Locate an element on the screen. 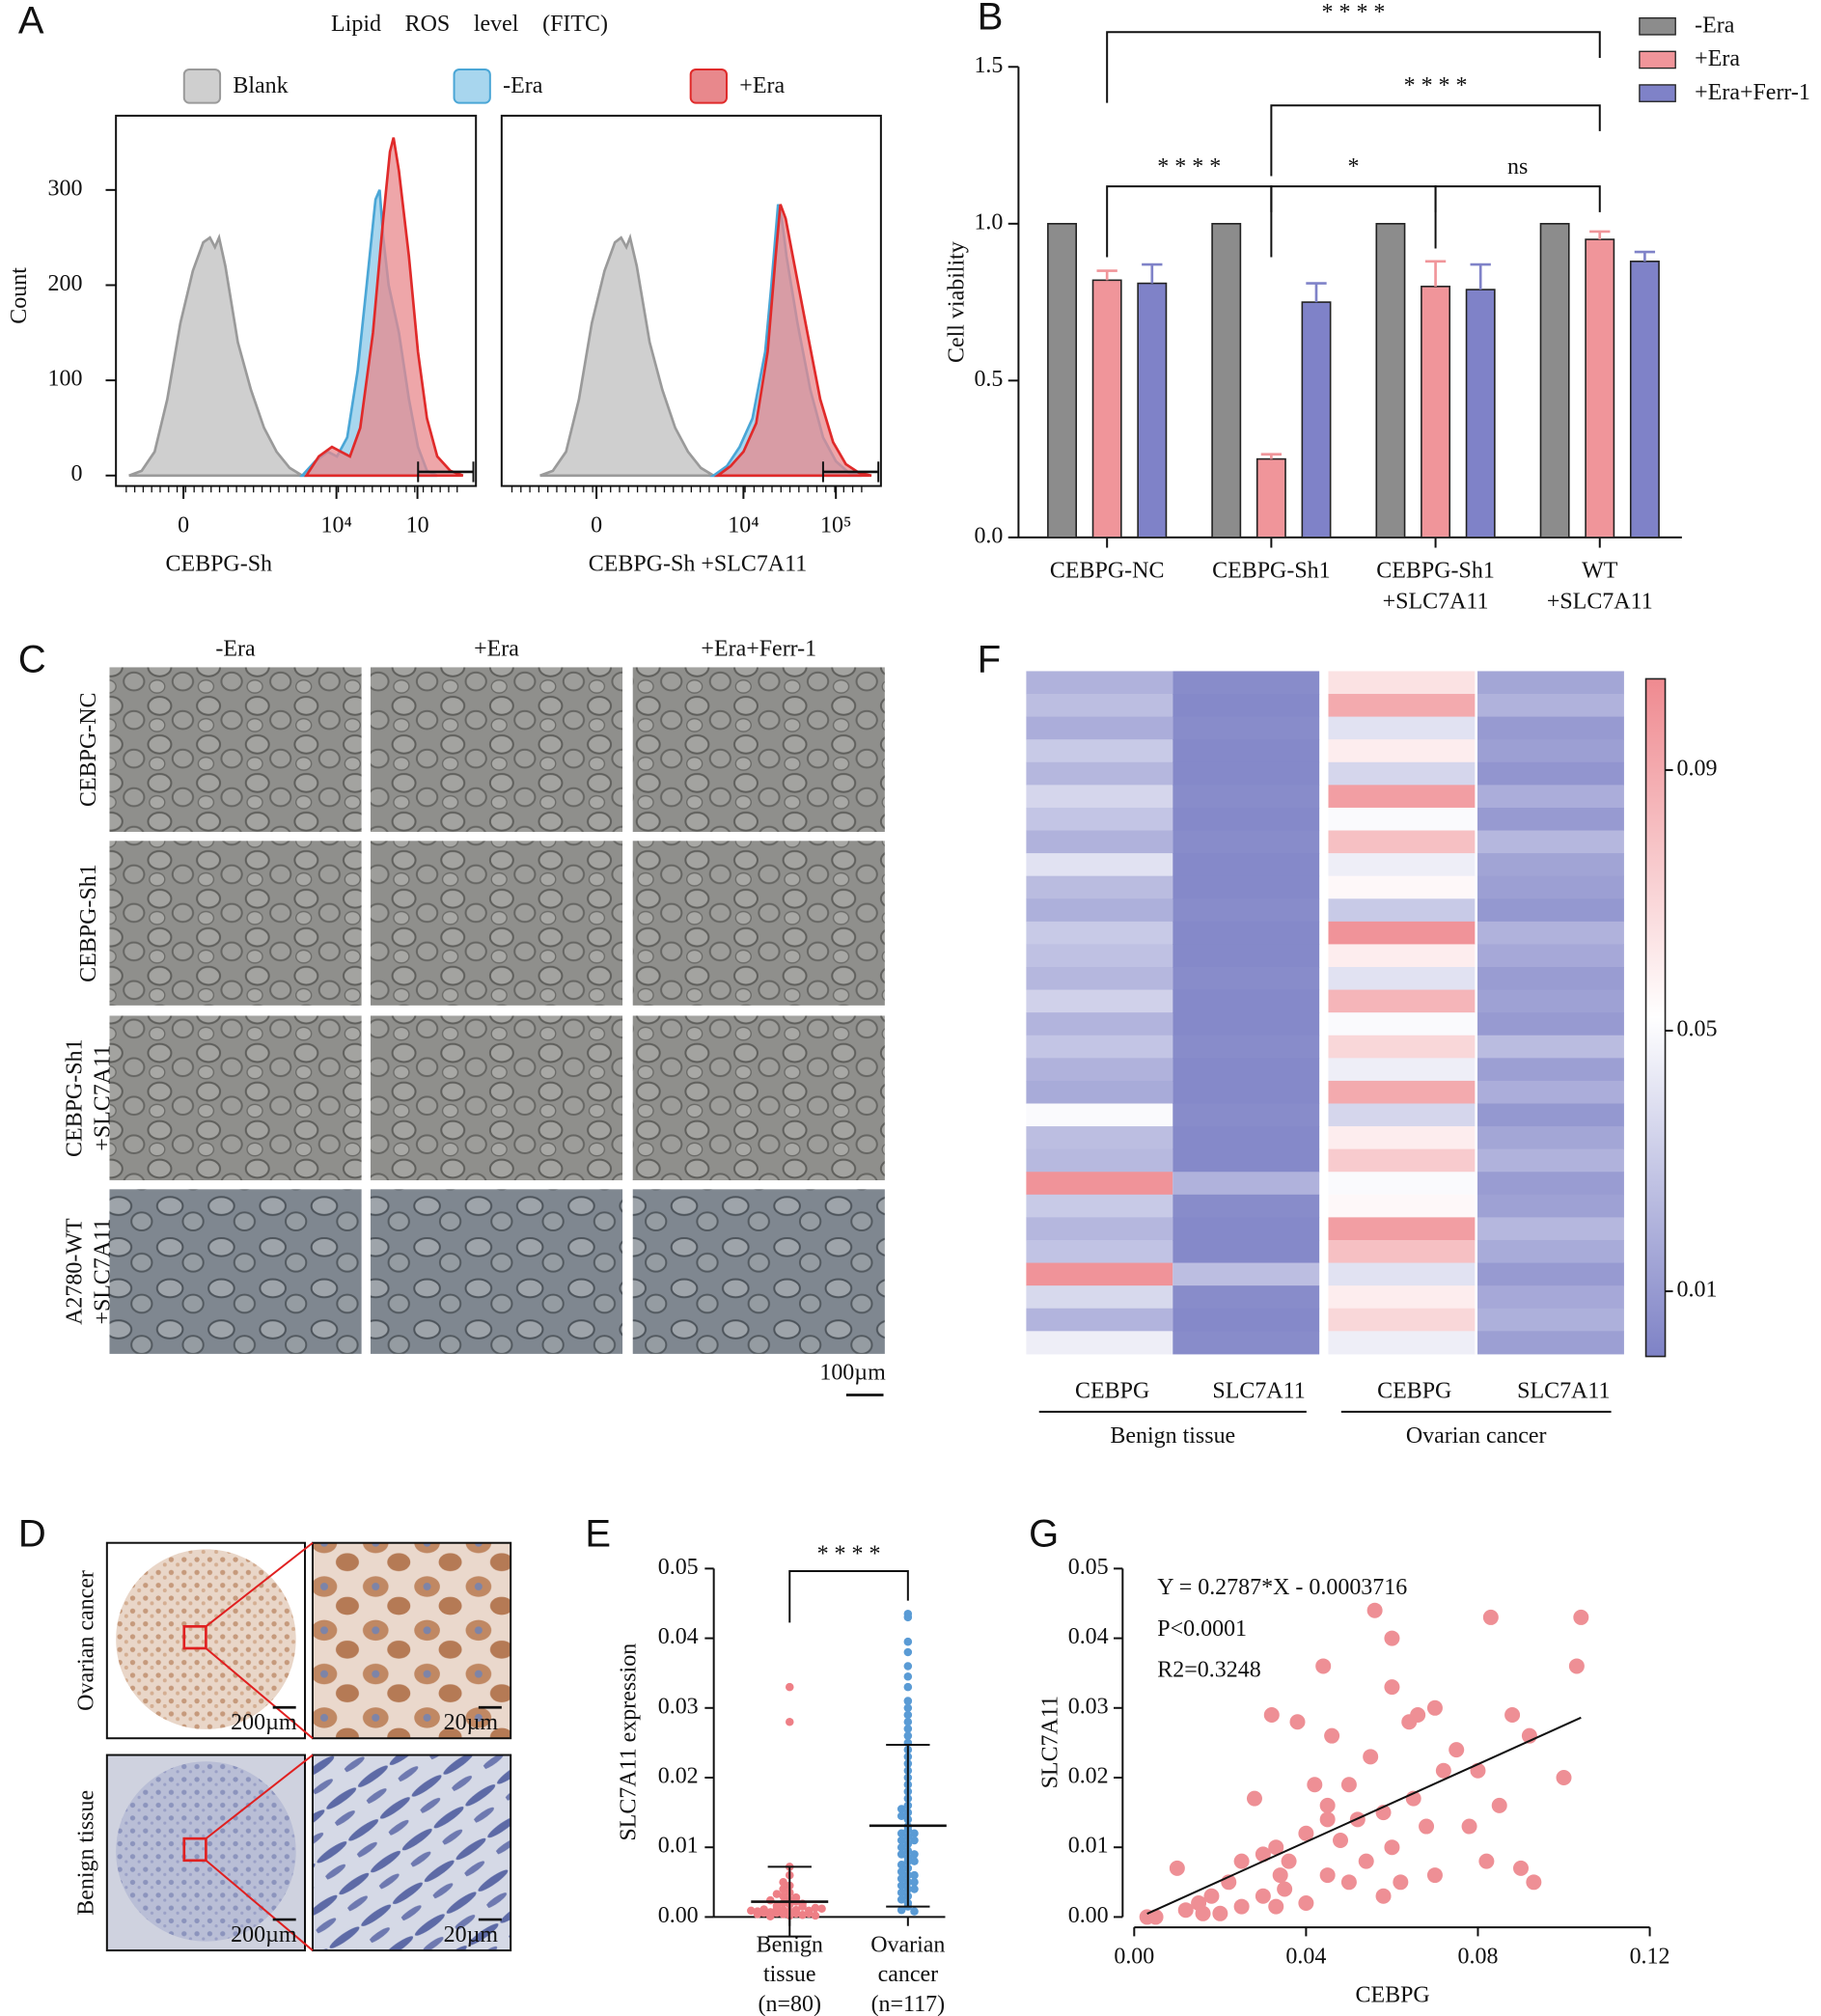 This screenshot has height=2016, width=1821. y-tick-label: 1.5 is located at coordinates (989, 65).